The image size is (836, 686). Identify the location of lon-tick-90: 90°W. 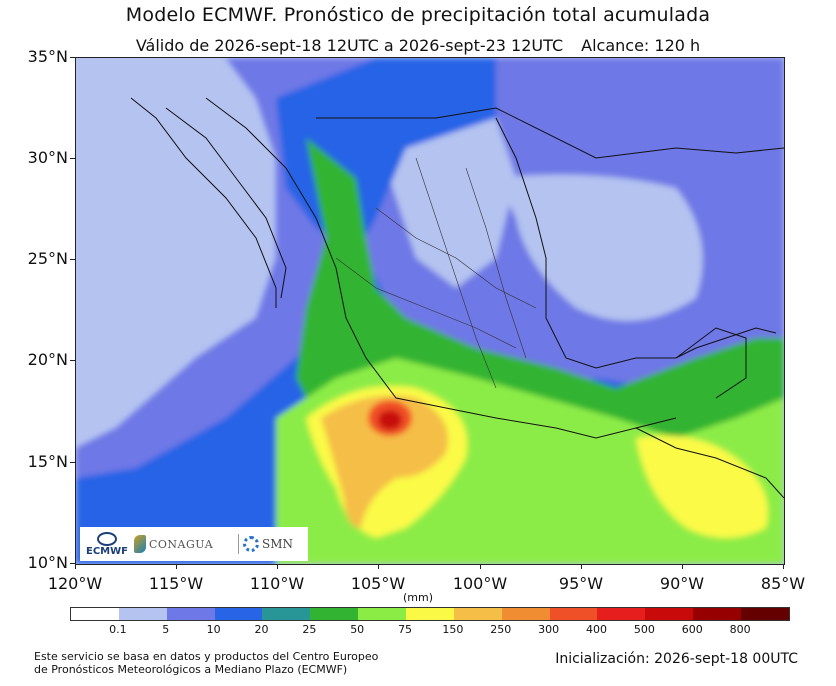
(682, 583).